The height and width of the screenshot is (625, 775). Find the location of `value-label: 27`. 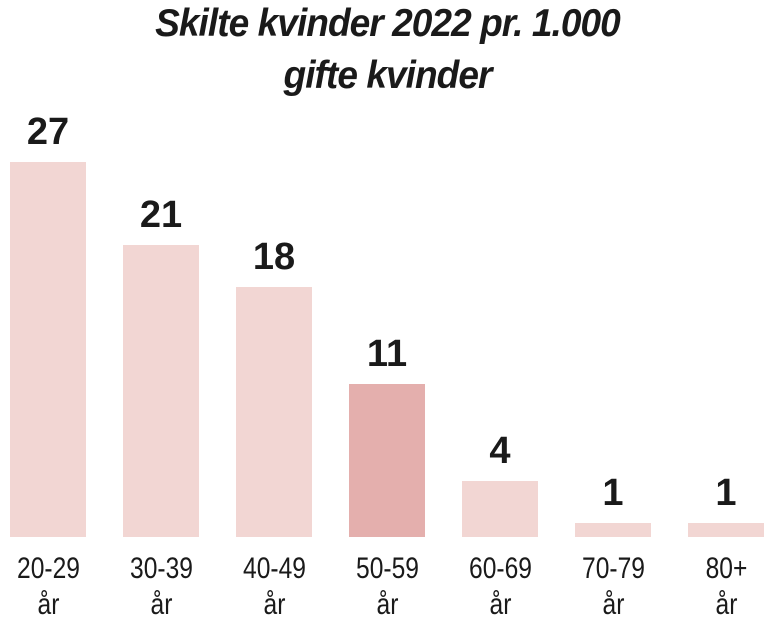

value-label: 27 is located at coordinates (48, 132).